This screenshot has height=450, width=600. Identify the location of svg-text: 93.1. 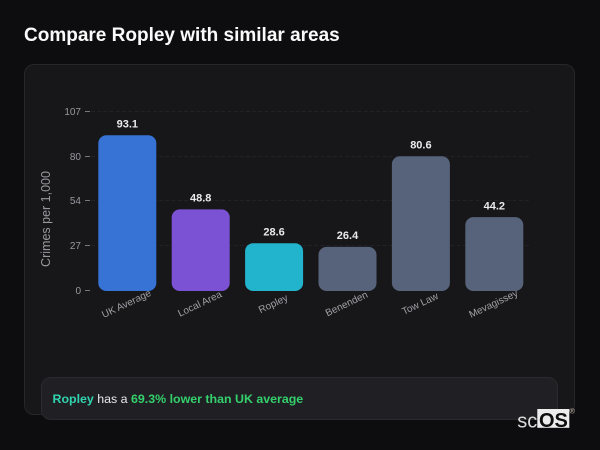
(127, 125).